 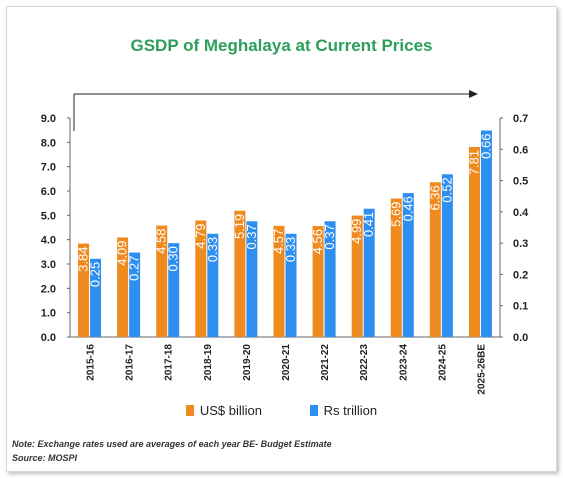 What do you see at coordinates (473, 162) in the screenshot?
I see `data-label-usd: 7.81` at bounding box center [473, 162].